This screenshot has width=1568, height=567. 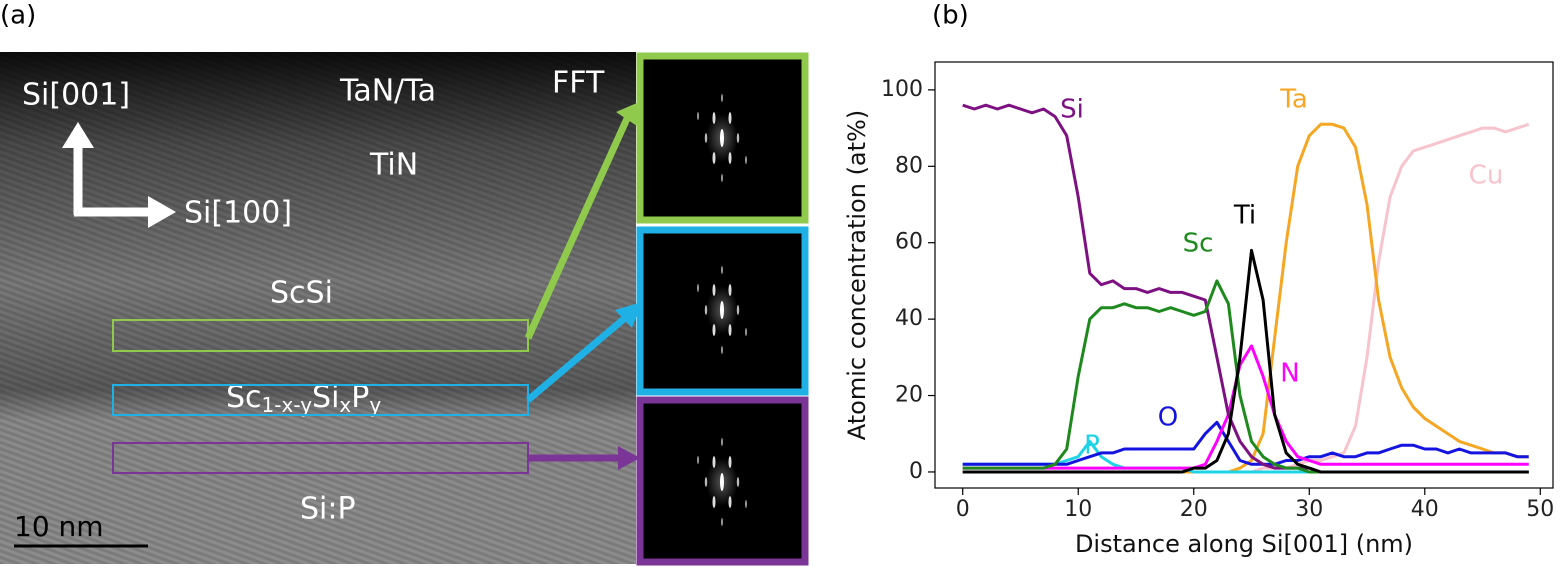 What do you see at coordinates (18, 16) in the screenshot?
I see `panel-label: (a)` at bounding box center [18, 16].